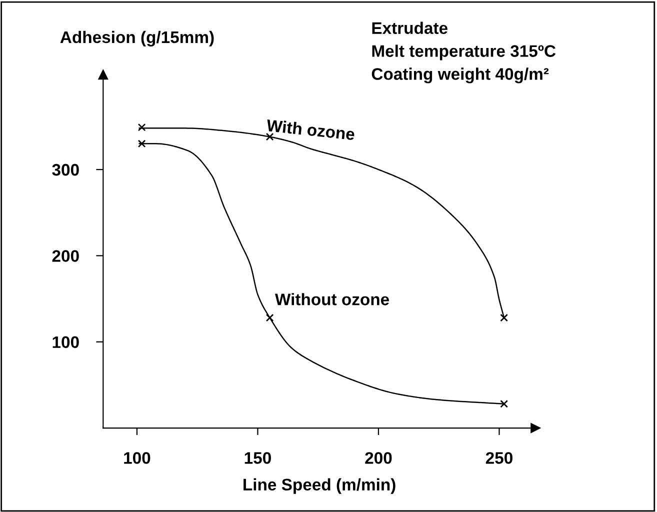  Describe the element at coordinates (137, 38) in the screenshot. I see `y-axis-title: Adhesion (g/15mm)` at that location.